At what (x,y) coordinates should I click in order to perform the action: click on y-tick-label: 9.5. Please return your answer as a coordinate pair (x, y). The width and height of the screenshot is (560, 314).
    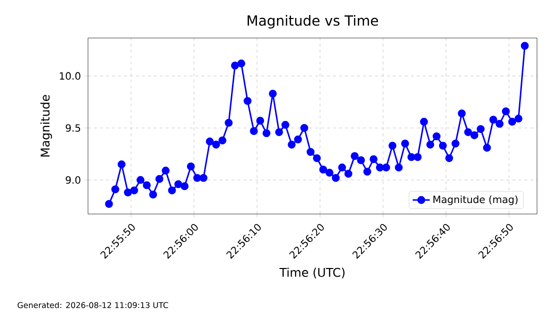
    Looking at the image, I should click on (73, 128).